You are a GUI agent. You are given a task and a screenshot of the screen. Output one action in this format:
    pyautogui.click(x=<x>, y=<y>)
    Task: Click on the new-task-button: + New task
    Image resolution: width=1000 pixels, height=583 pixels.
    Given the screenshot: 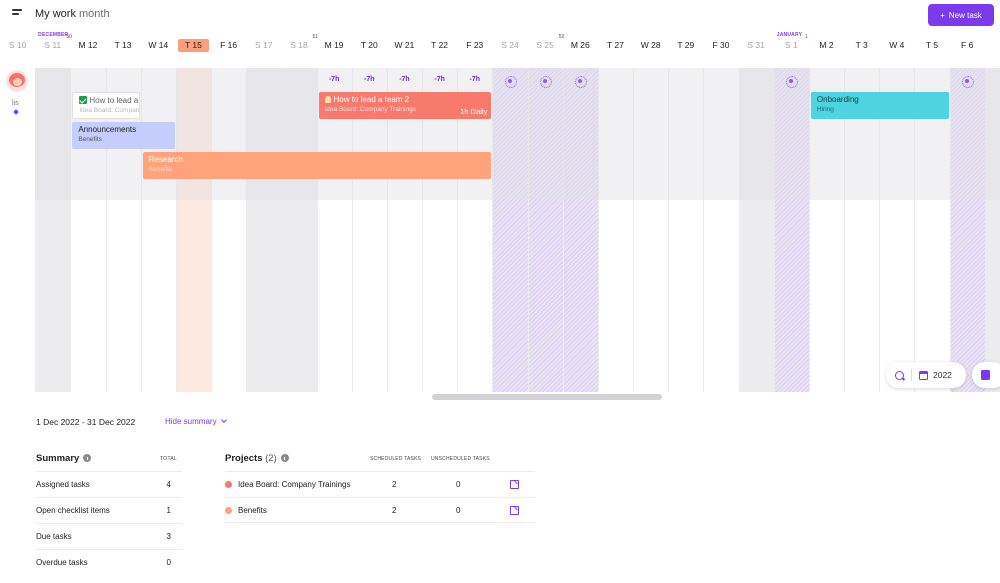 What is the action you would take?
    pyautogui.click(x=961, y=15)
    